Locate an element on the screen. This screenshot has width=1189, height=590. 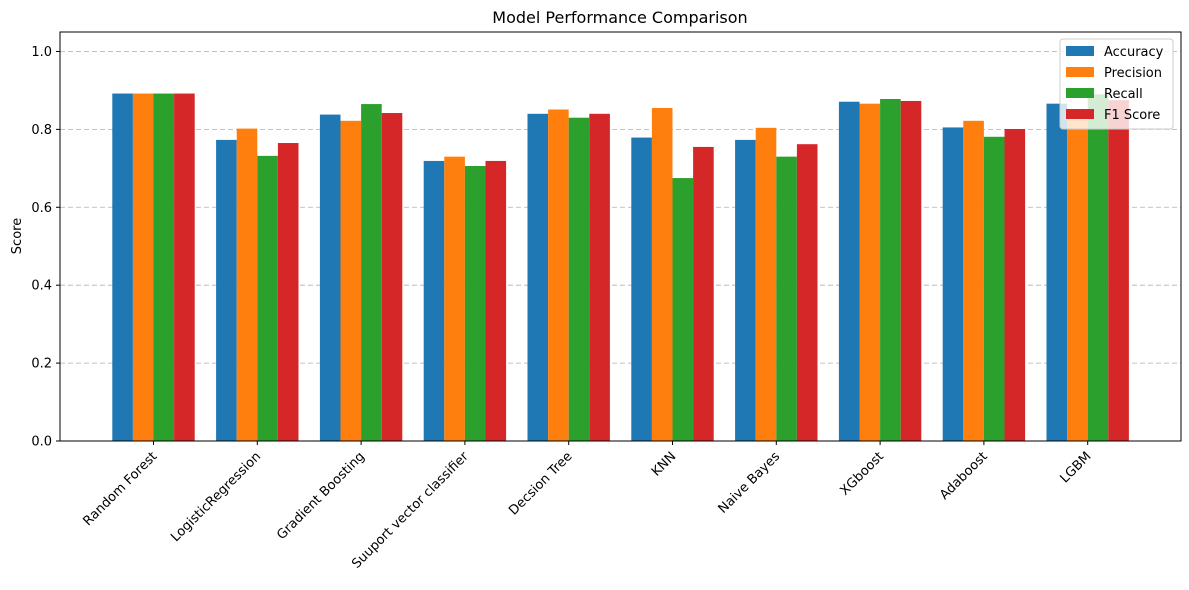
legend-box is located at coordinates (1116, 84).